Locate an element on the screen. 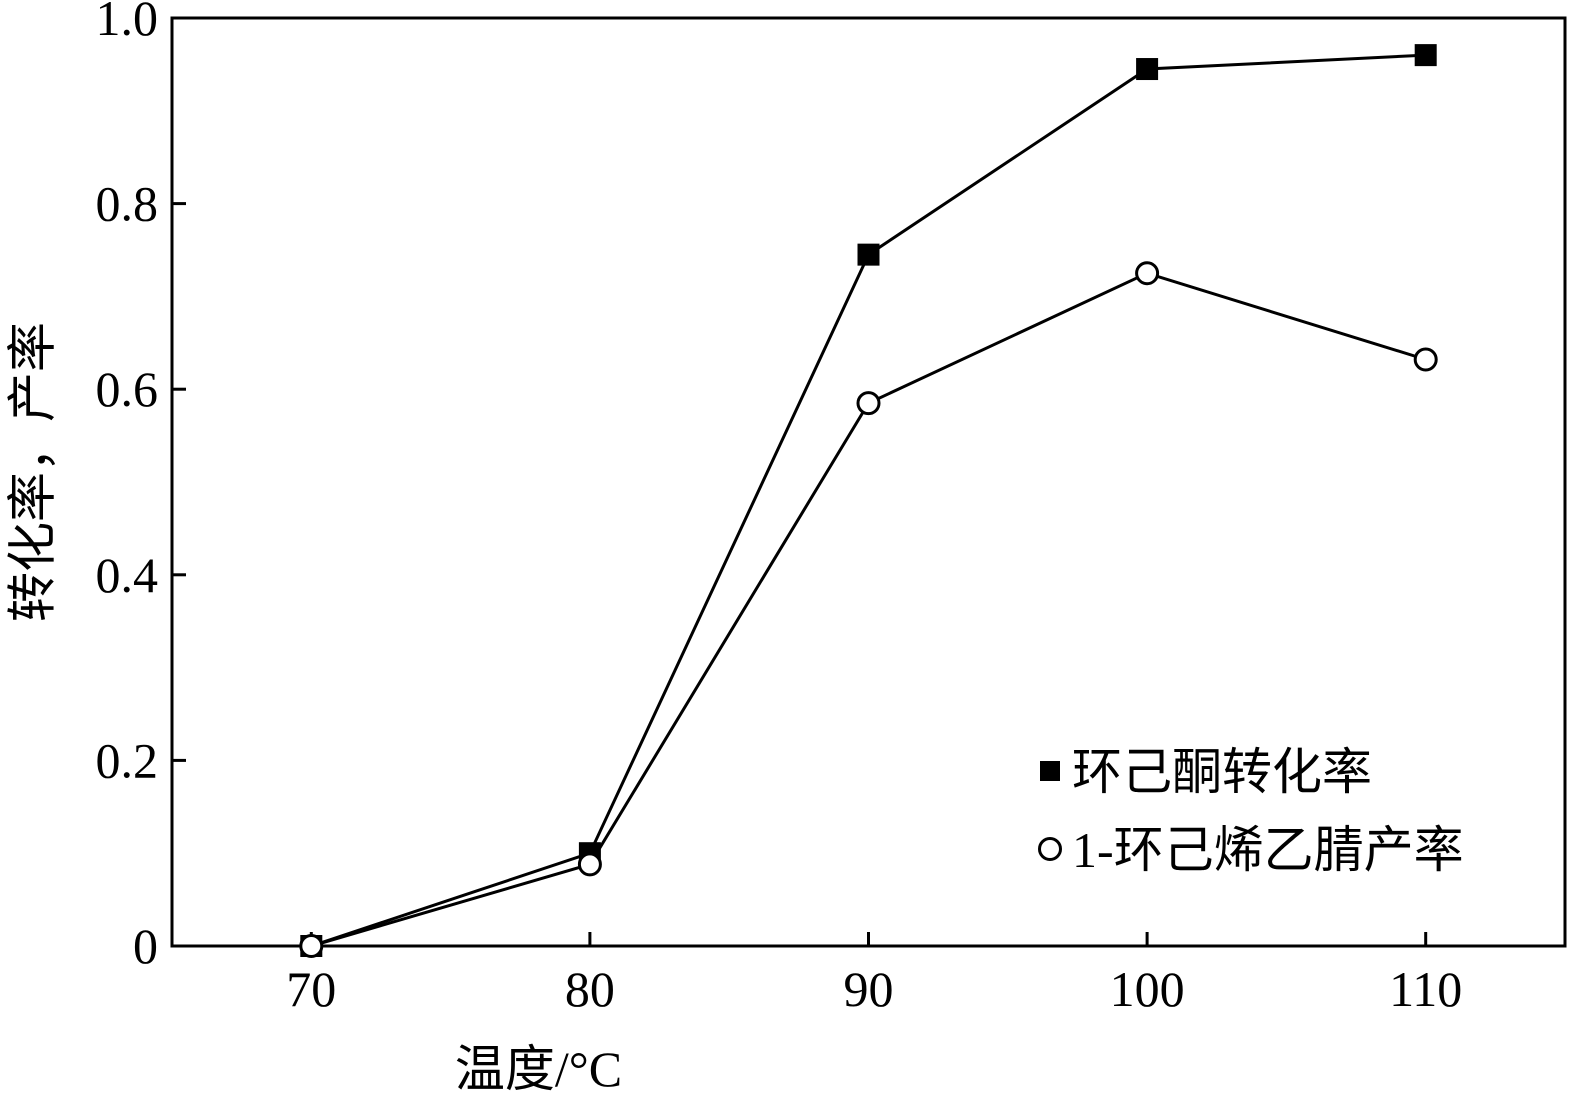 The height and width of the screenshot is (1109, 1589). y-tick-label: 0.6 is located at coordinates (127, 389).